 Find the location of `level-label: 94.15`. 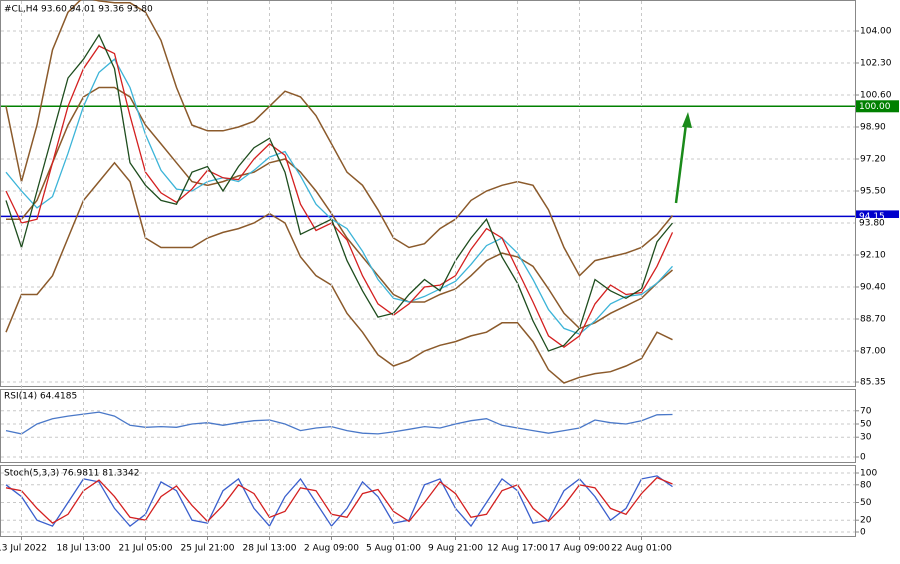

level-label: 94.15 is located at coordinates (872, 217).